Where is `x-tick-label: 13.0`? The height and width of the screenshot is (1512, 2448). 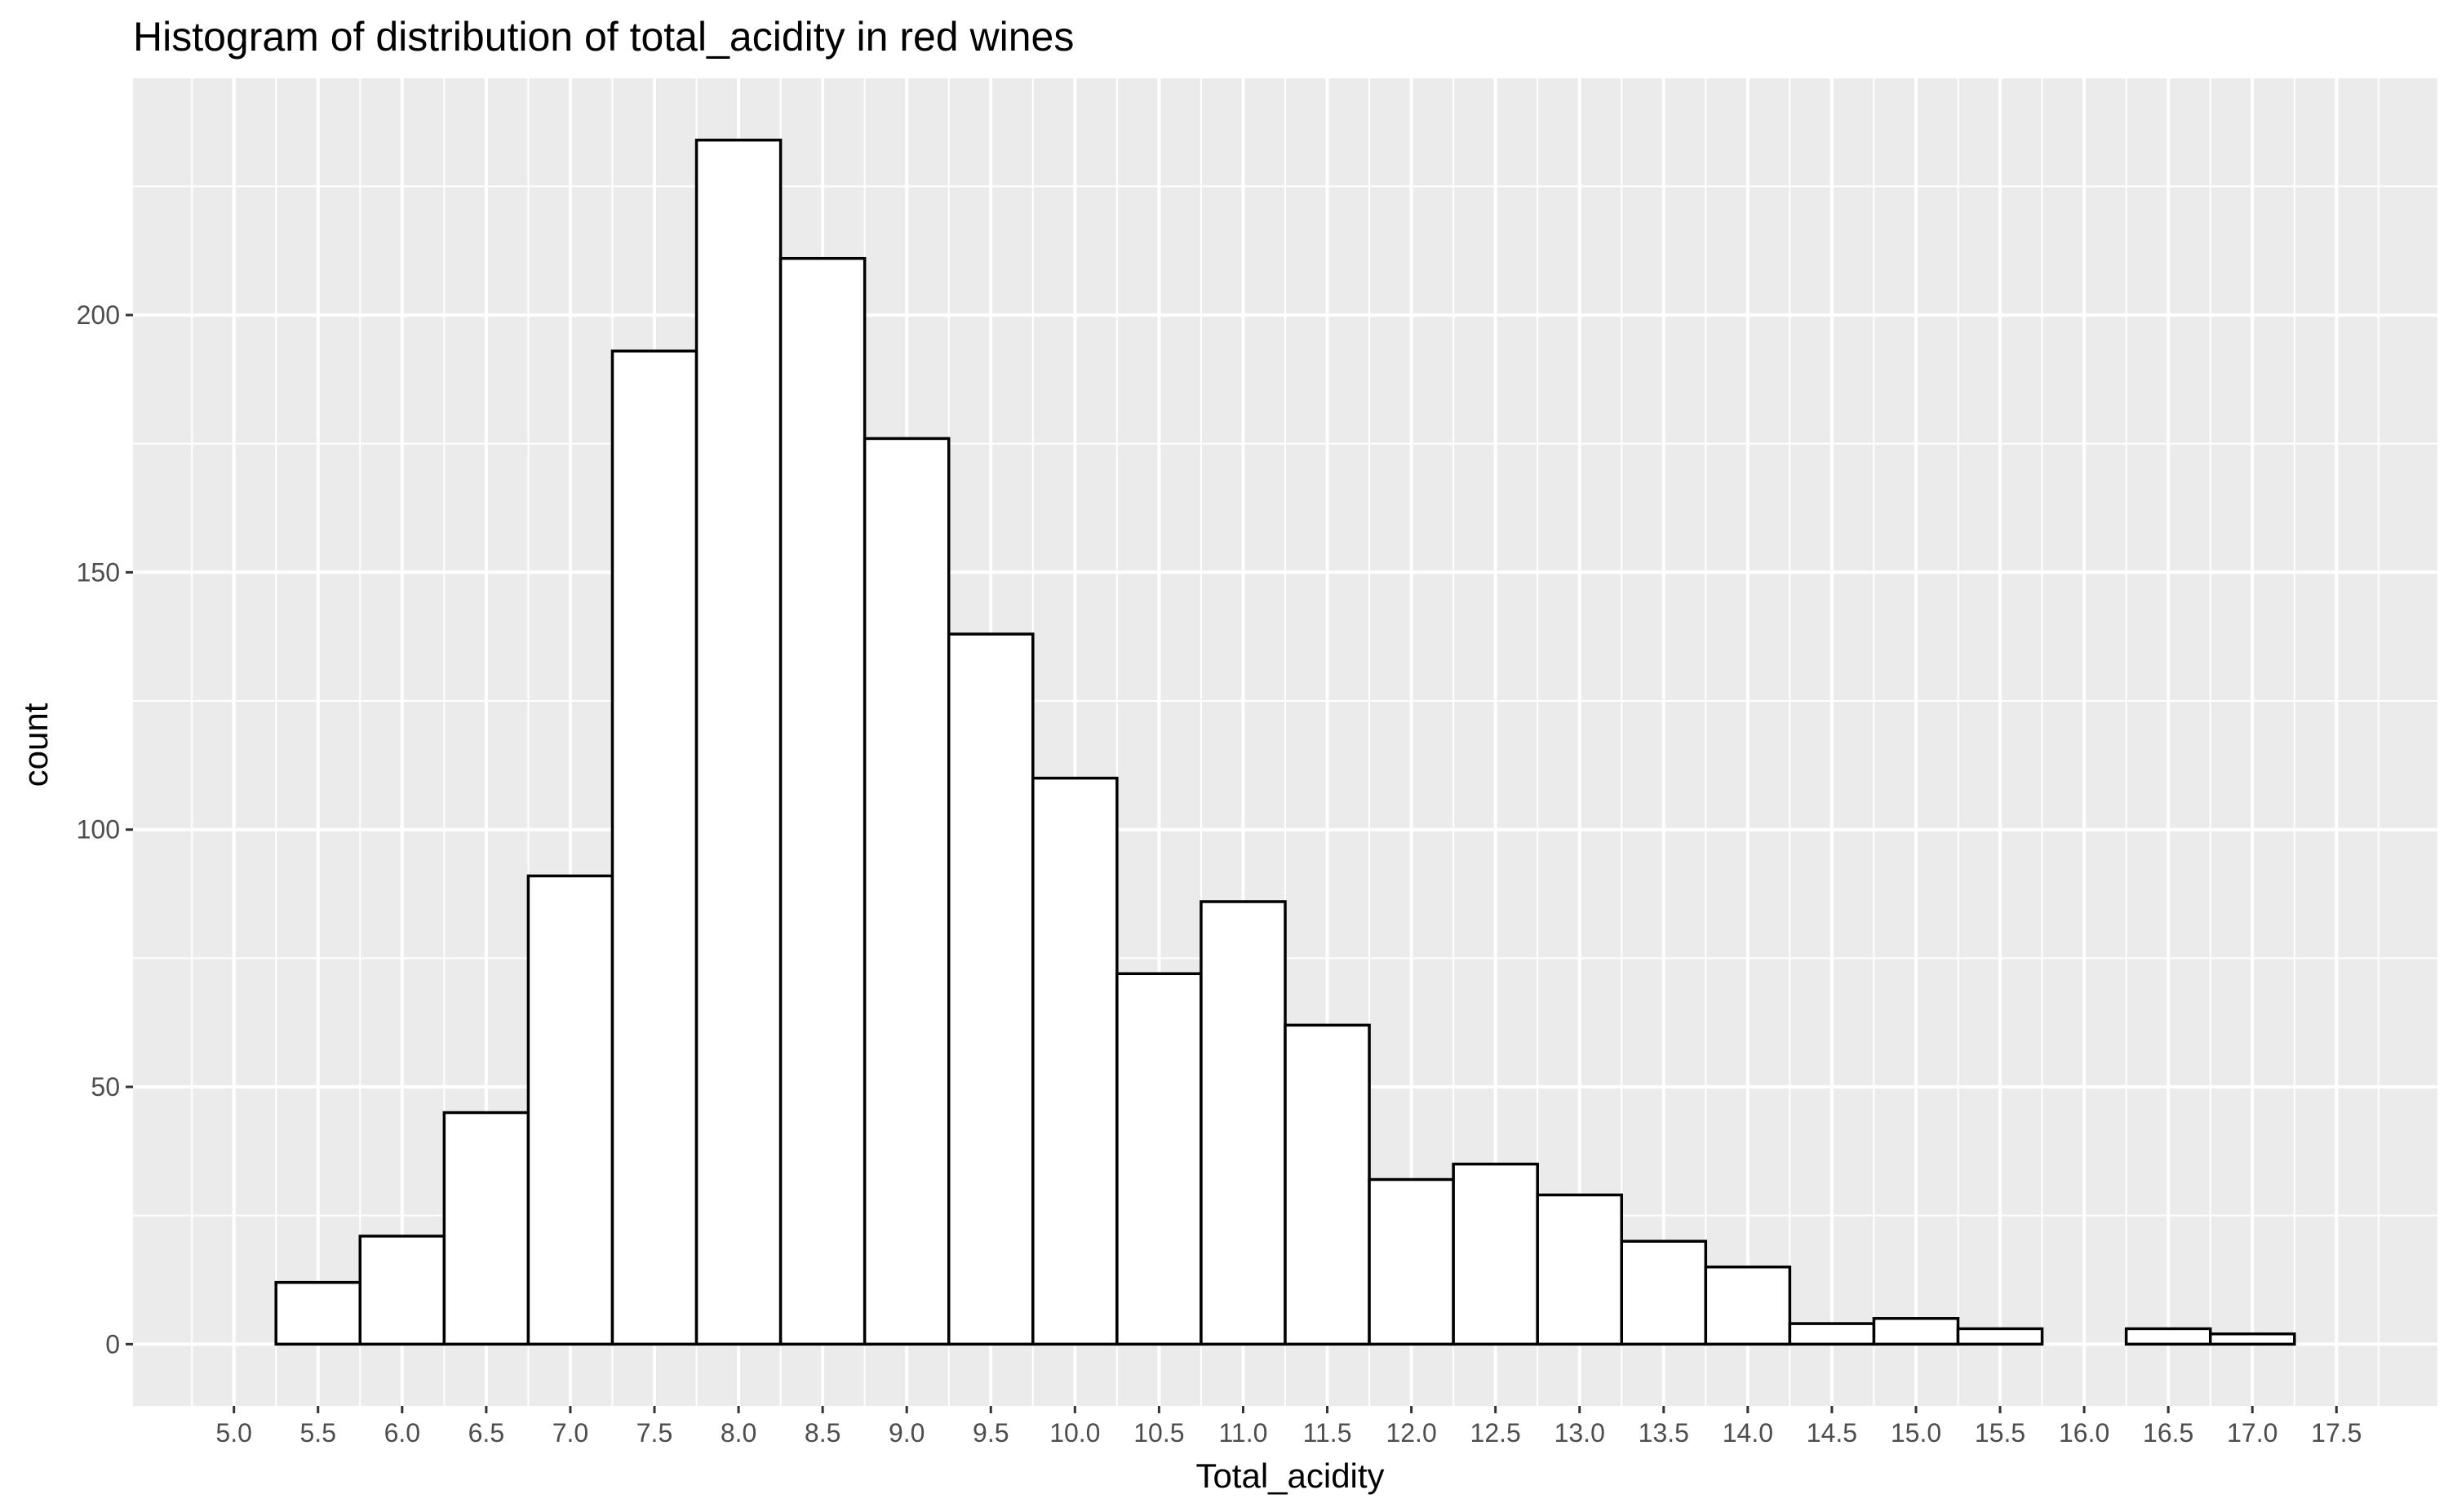
x-tick-label: 13.0 is located at coordinates (1579, 1433).